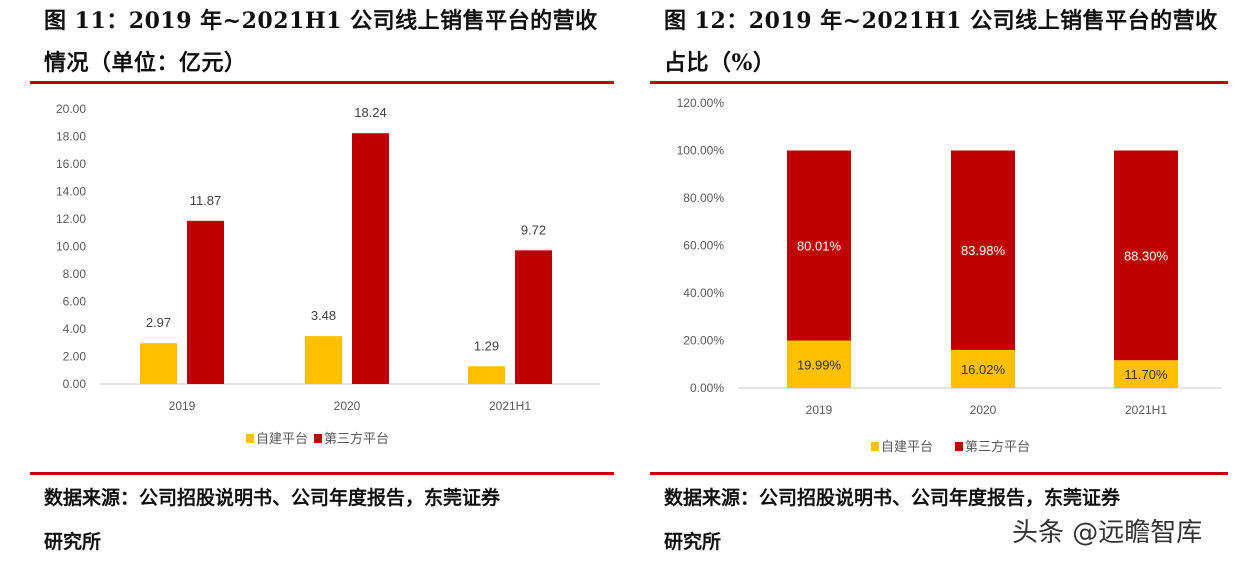  I want to click on y-tick-label: 10.00, so click(71, 247).